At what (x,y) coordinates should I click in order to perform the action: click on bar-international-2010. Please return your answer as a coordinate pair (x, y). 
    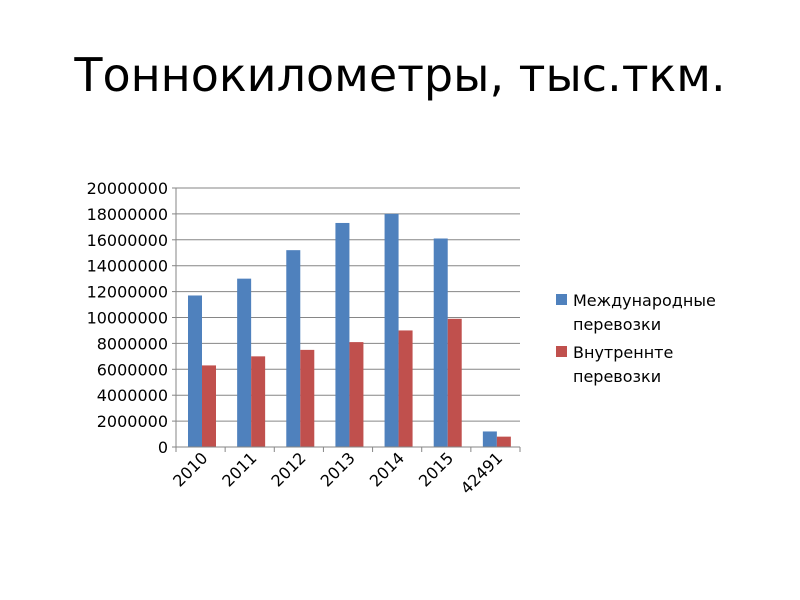
    Looking at the image, I should click on (195, 371).